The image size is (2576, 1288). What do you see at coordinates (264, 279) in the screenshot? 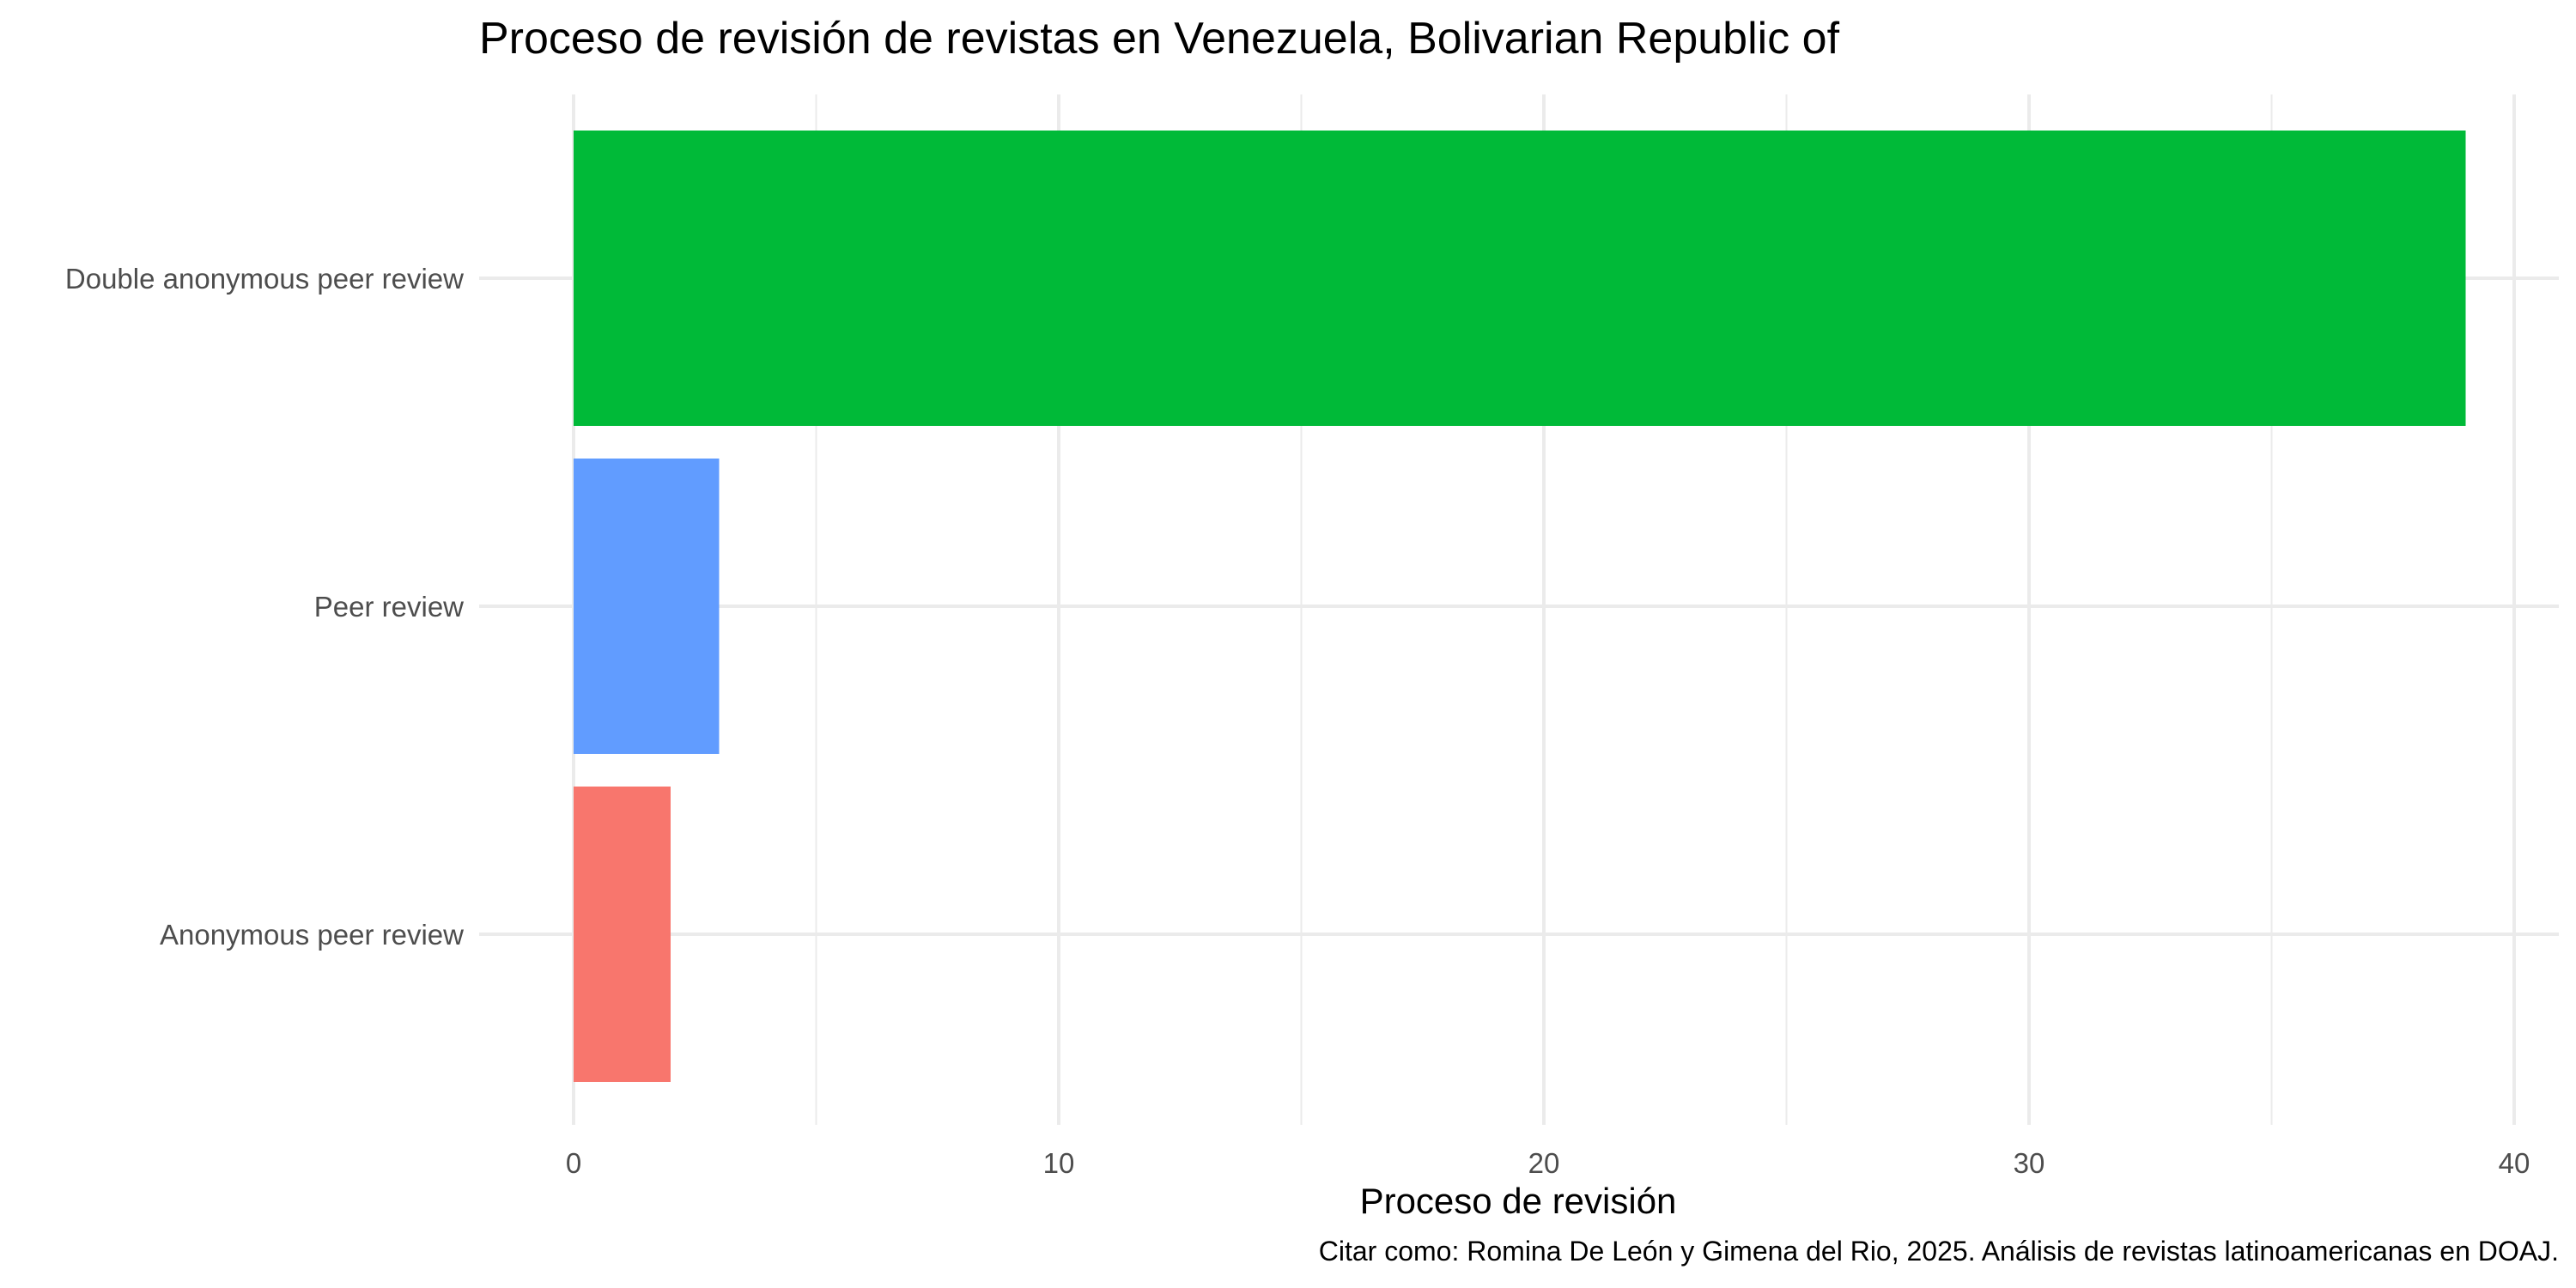
I see `y-tick-label: Double anonymous peer review` at bounding box center [264, 279].